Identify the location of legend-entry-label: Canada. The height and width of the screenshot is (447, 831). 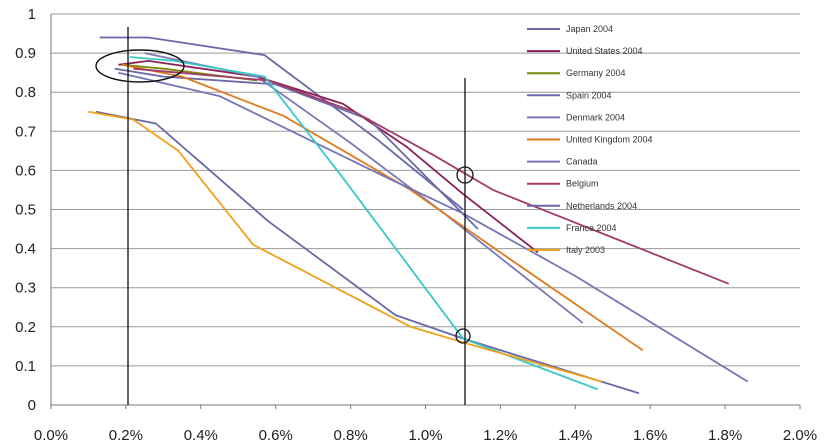
(582, 162).